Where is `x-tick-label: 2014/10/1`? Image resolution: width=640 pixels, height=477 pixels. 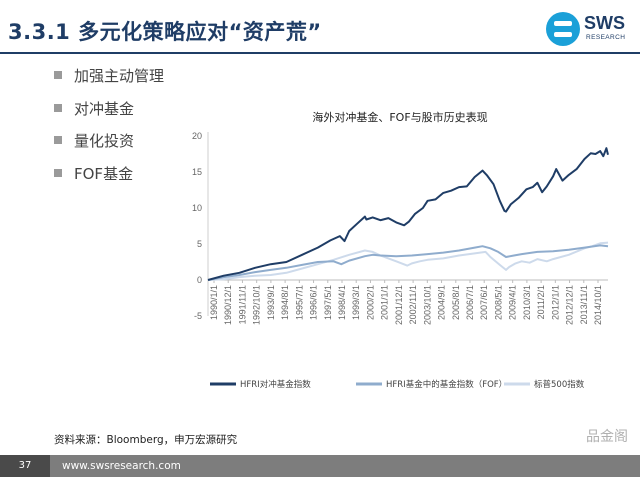 x-tick-label: 2014/10/1 is located at coordinates (598, 305).